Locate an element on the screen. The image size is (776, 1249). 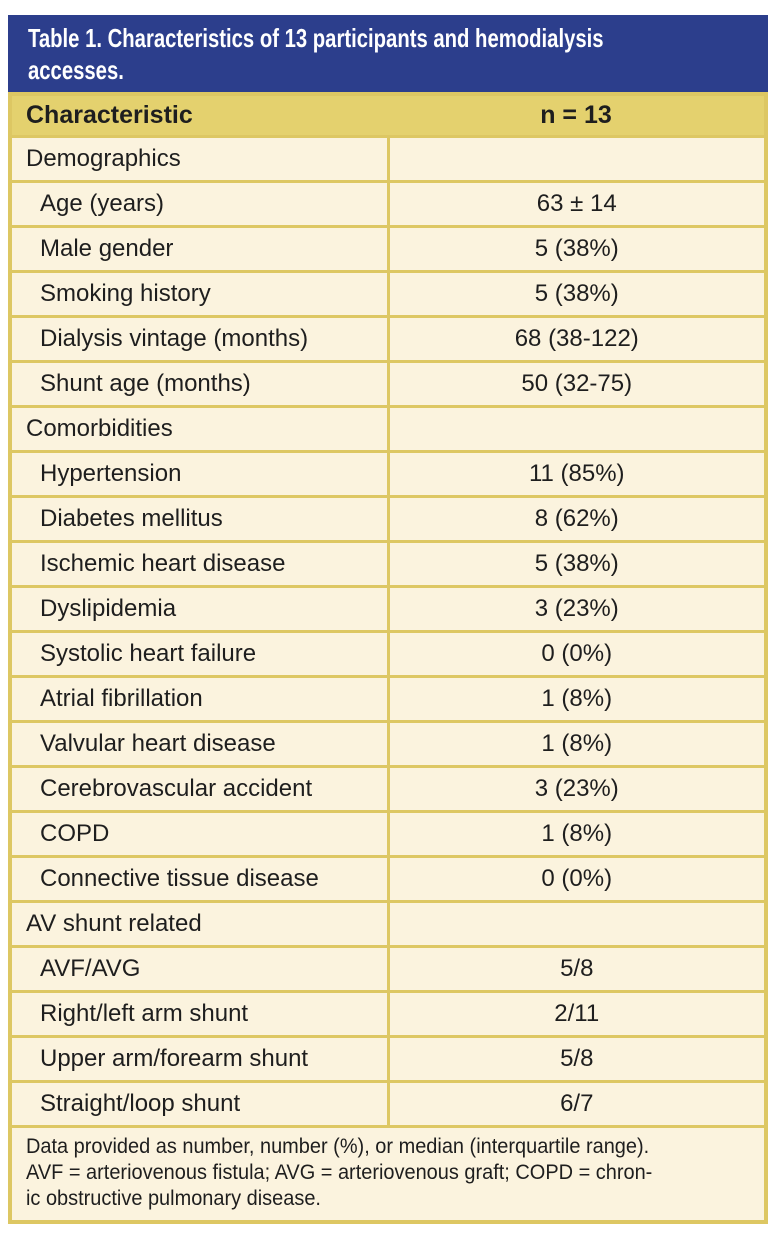
table-row: Diabetes mellitus 8 (62%) is located at coordinates (388, 518).